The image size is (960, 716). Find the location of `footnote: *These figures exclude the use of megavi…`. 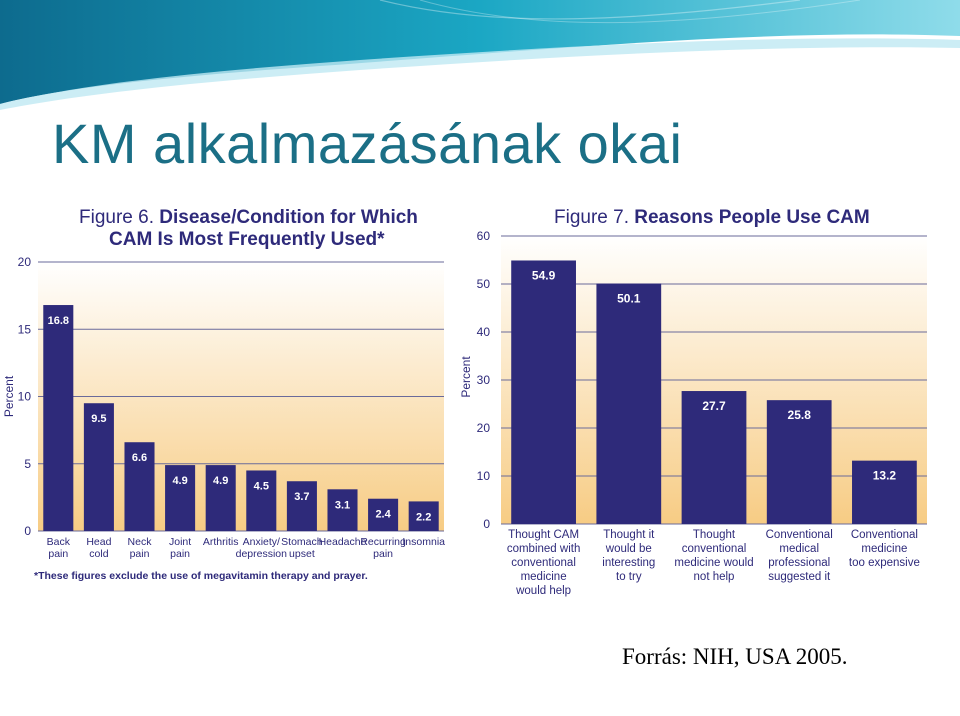

footnote: *These figures exclude the use of megavi… is located at coordinates (201, 576).